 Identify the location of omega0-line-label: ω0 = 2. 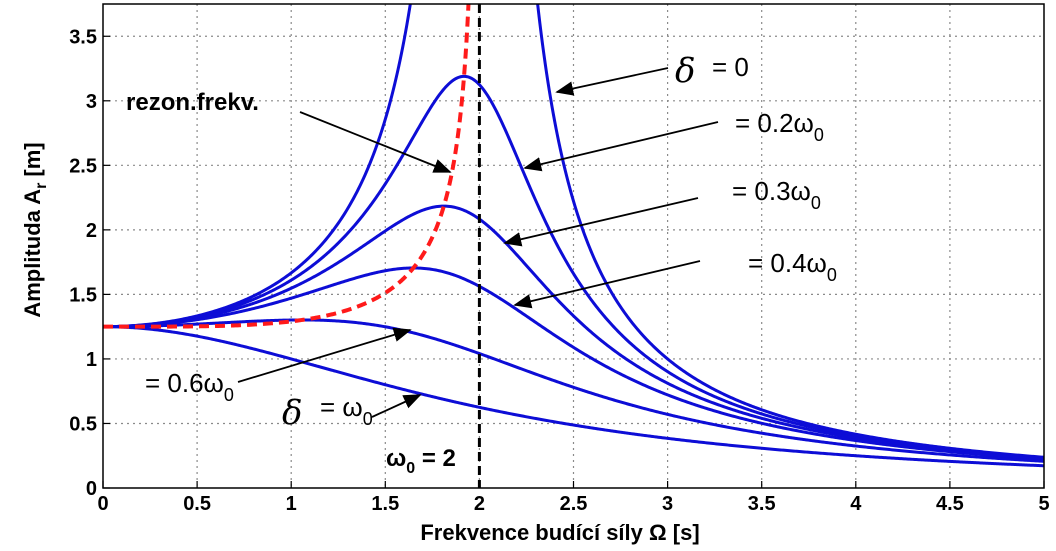
(421, 461).